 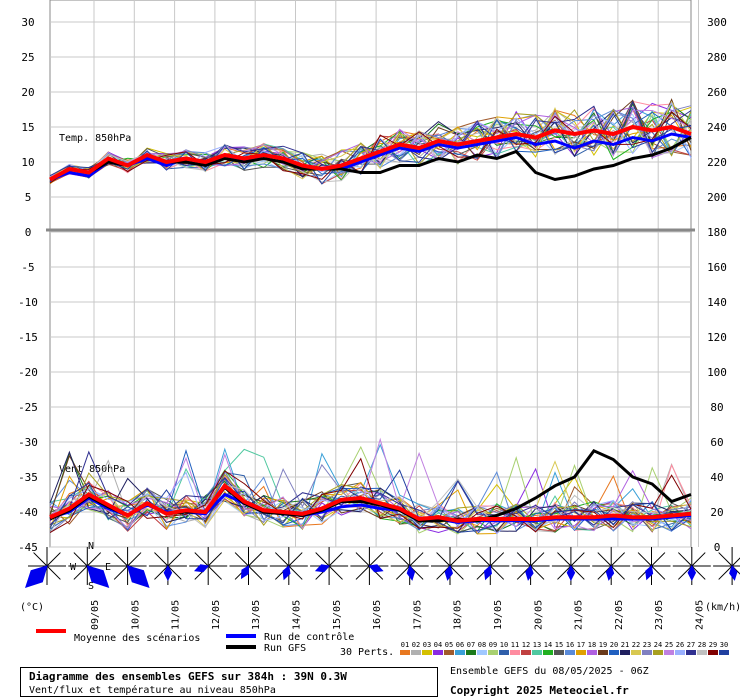 I want to click on mean-temp-line, so click(x=370, y=153).